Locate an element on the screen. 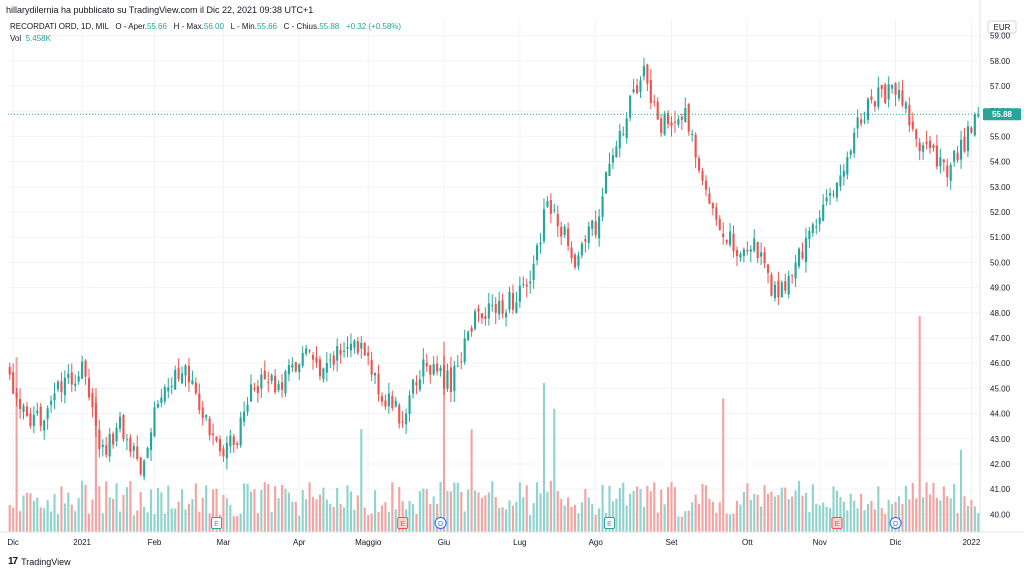  price-tick-label: 52.00 is located at coordinates (1000, 212).